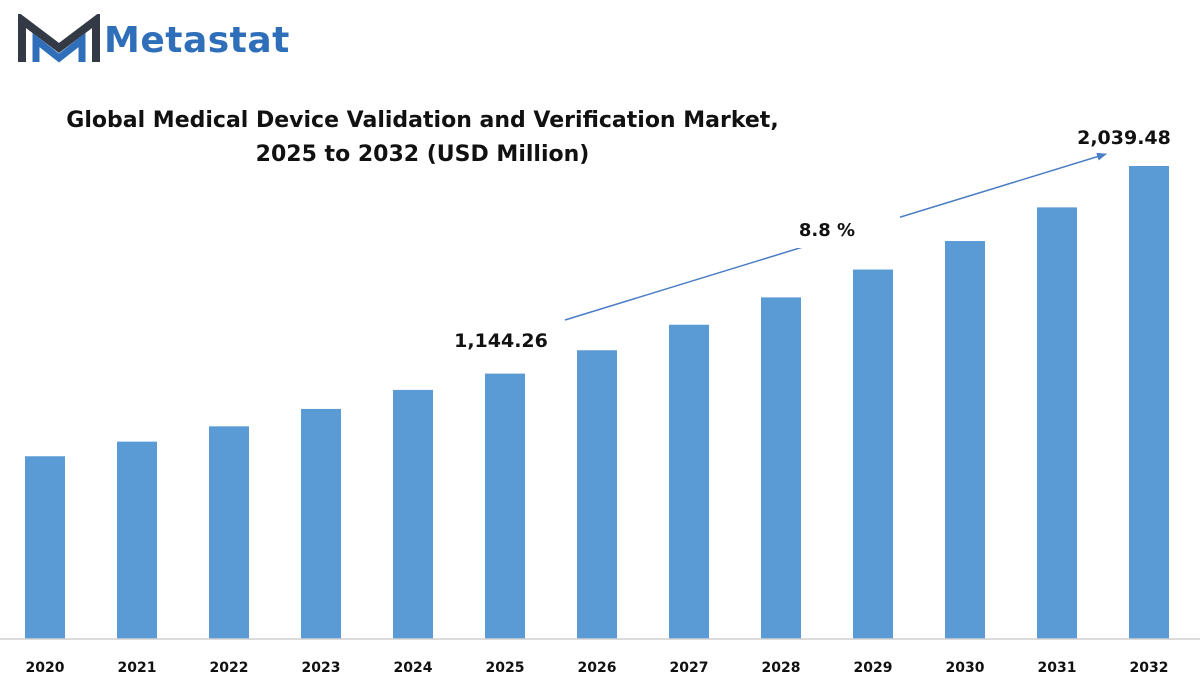 The height and width of the screenshot is (682, 1200). I want to click on x-tick-label-2023: 2023, so click(321, 668).